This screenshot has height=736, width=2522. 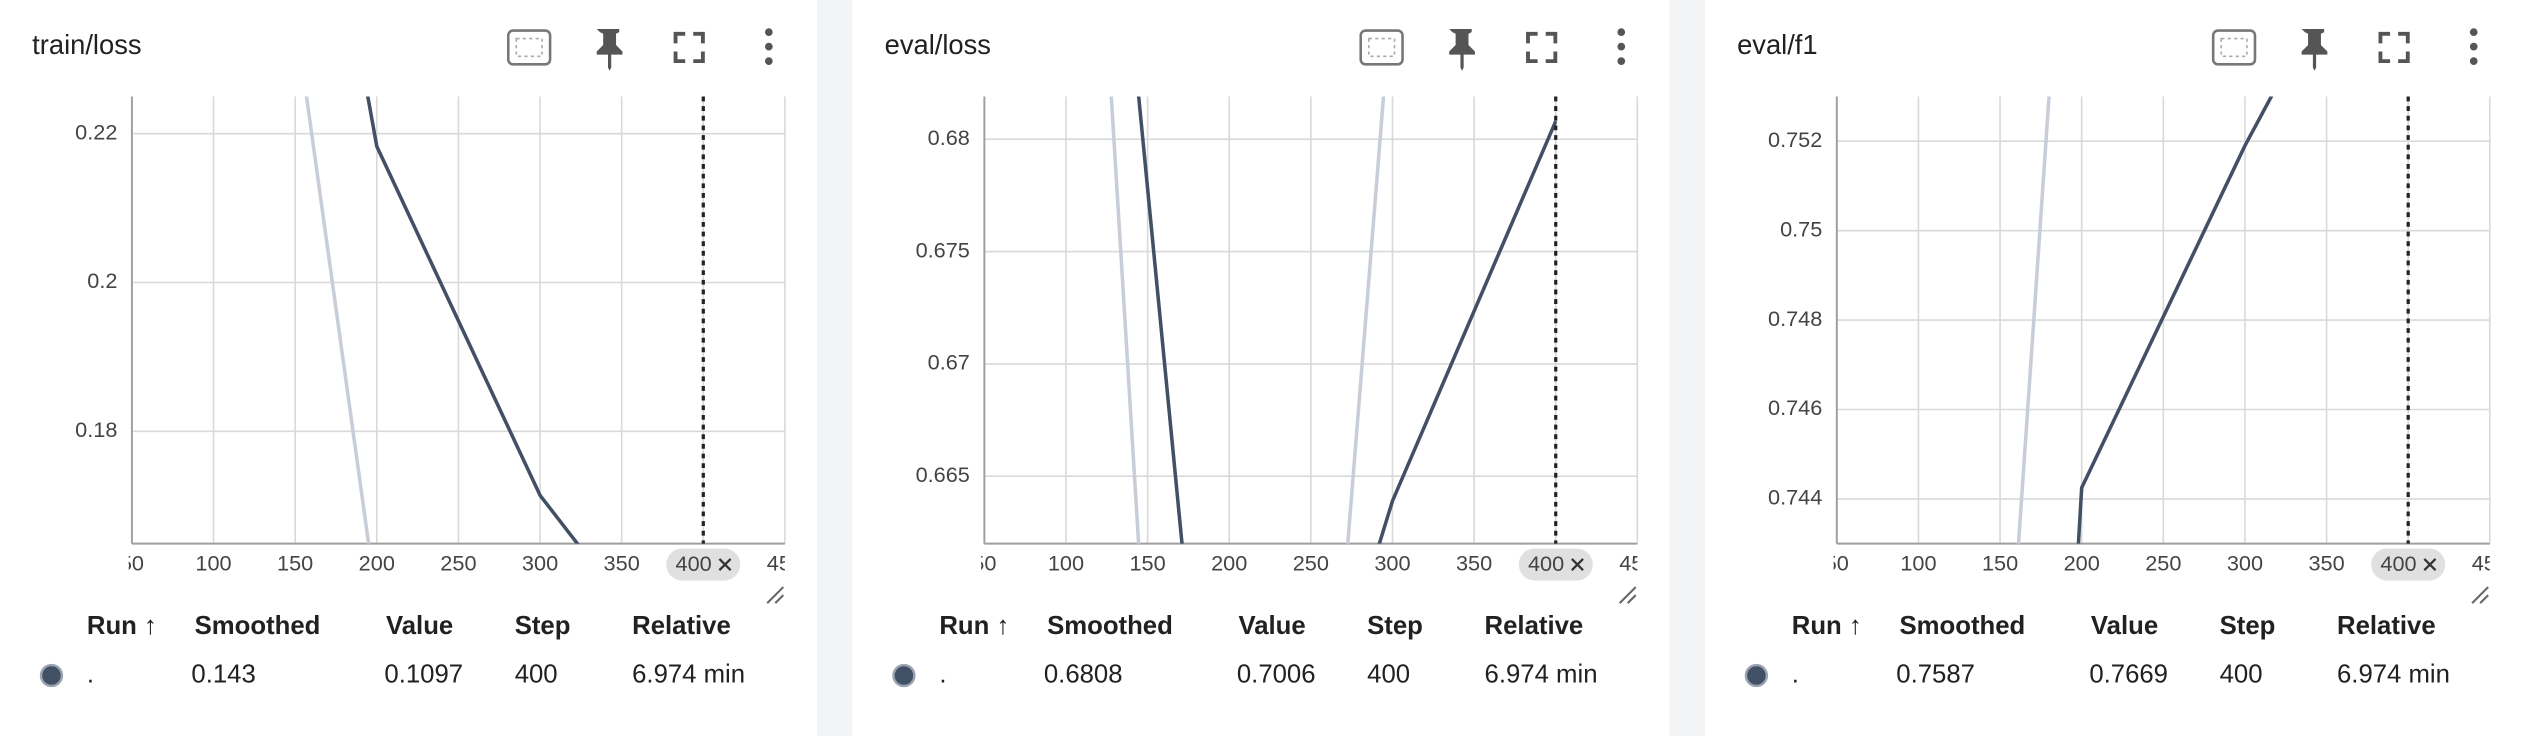 I want to click on y-tick-label: 0.675, so click(x=943, y=249).